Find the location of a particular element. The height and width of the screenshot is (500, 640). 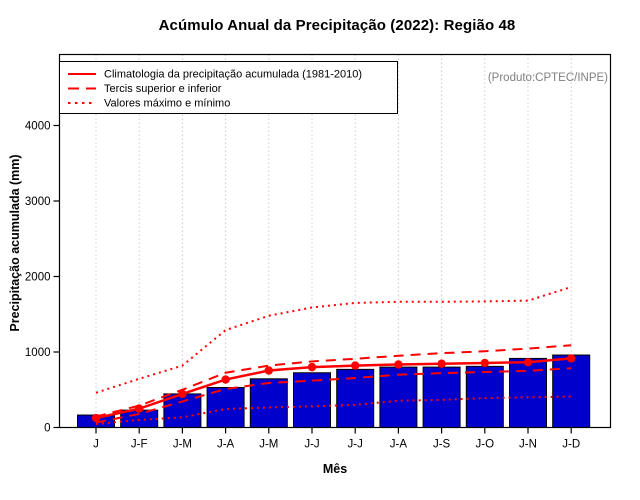

legend-item-label: Tercis superior e inferior is located at coordinates (163, 89).